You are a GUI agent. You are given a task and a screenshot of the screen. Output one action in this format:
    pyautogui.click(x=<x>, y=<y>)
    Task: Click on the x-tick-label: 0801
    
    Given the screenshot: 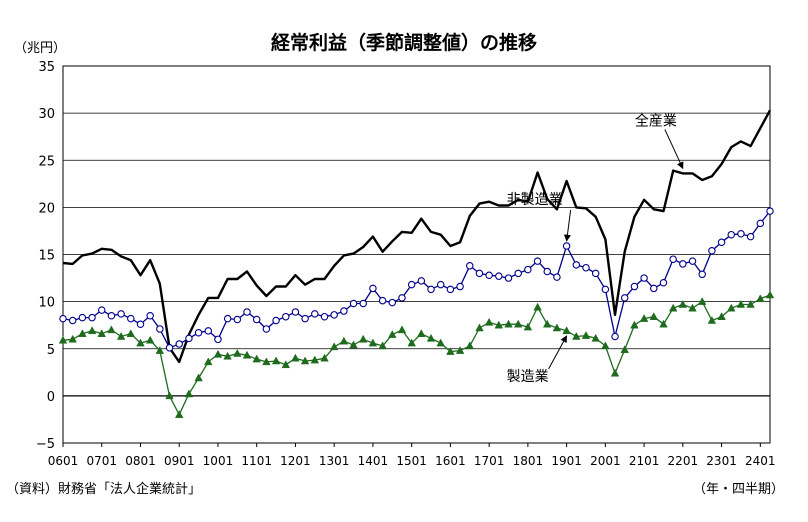 What is the action you would take?
    pyautogui.click(x=140, y=461)
    